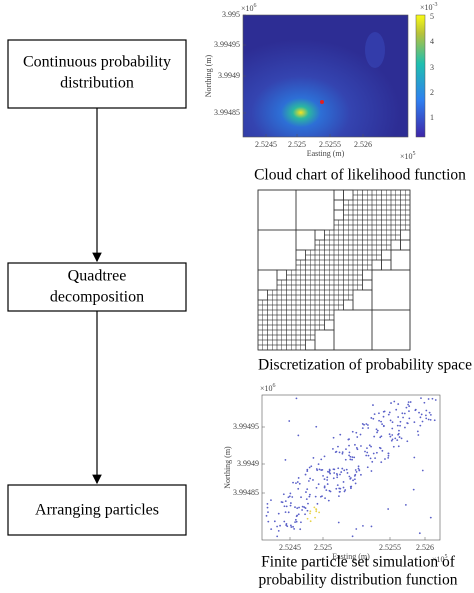  I want to click on marker, so click(322, 102).